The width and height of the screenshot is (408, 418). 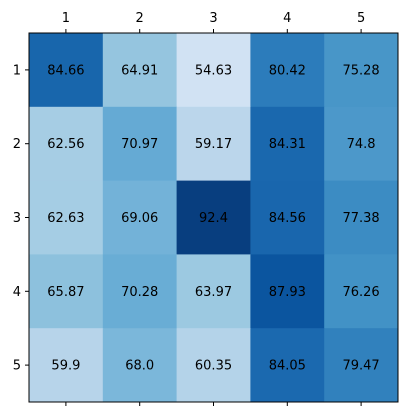 I want to click on heatmap-cell-r2-c5, so click(x=361, y=144).